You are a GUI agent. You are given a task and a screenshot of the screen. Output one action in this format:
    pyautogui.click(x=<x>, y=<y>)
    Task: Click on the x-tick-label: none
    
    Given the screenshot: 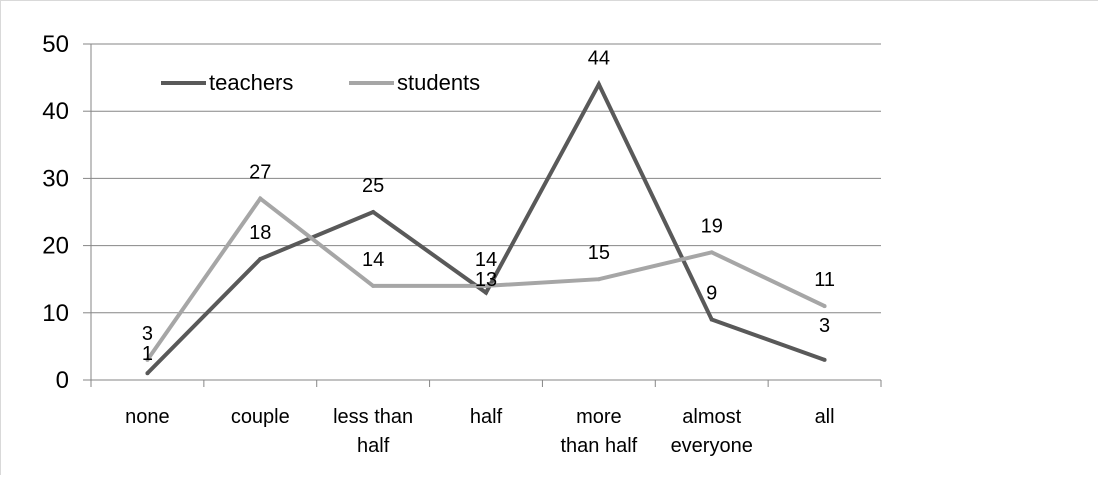 What is the action you would take?
    pyautogui.click(x=147, y=417)
    